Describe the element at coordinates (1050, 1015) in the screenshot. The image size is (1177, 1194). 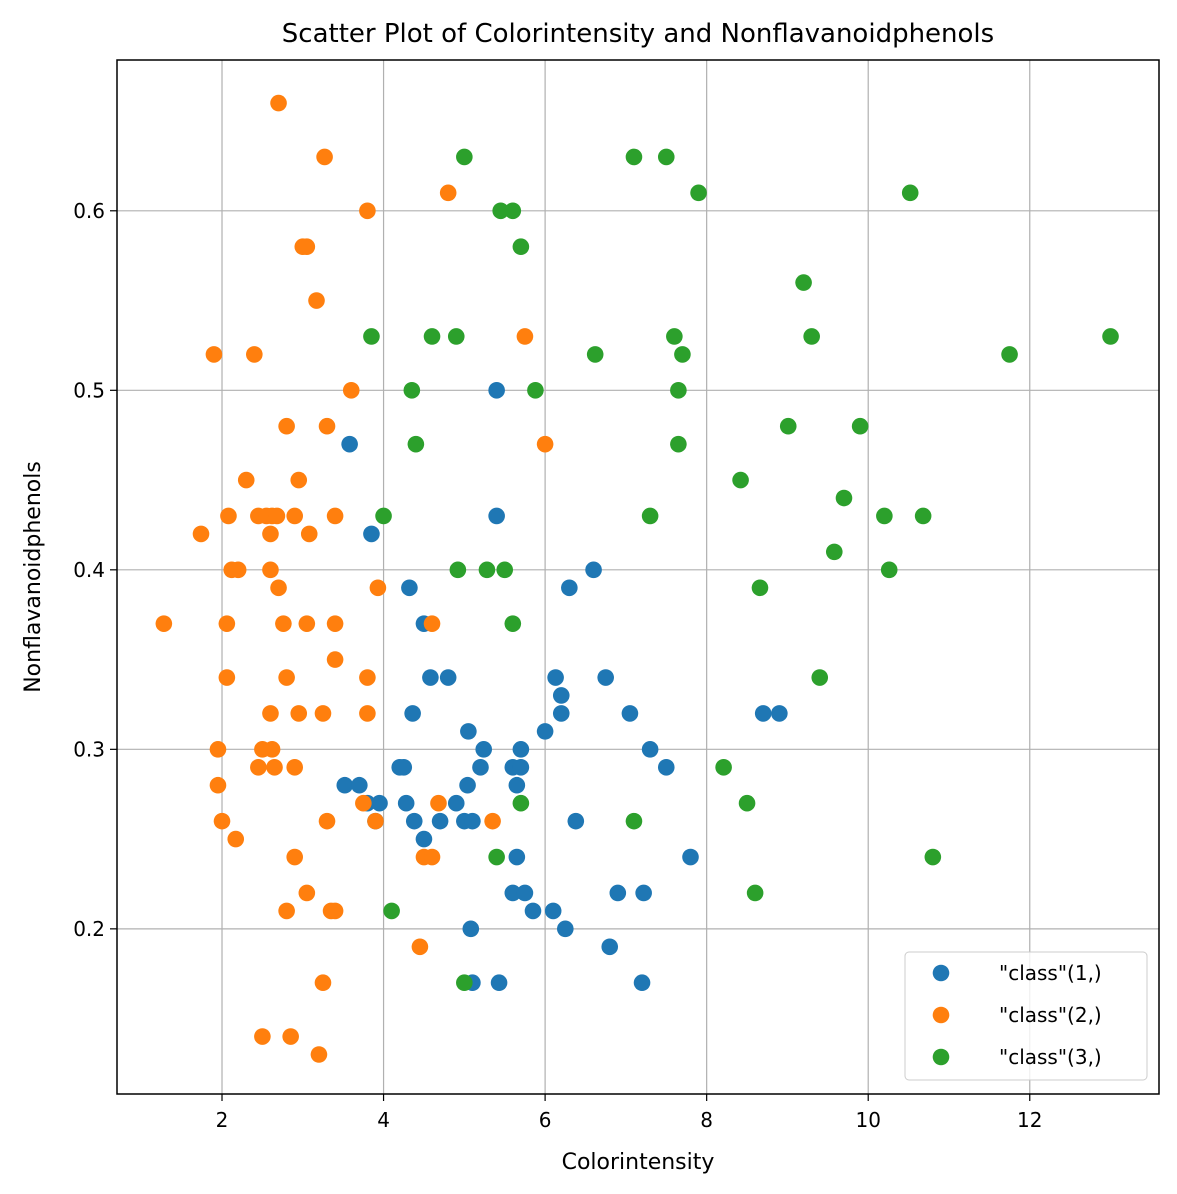
I see `legend-label-class-2: "class"(2,)` at that location.